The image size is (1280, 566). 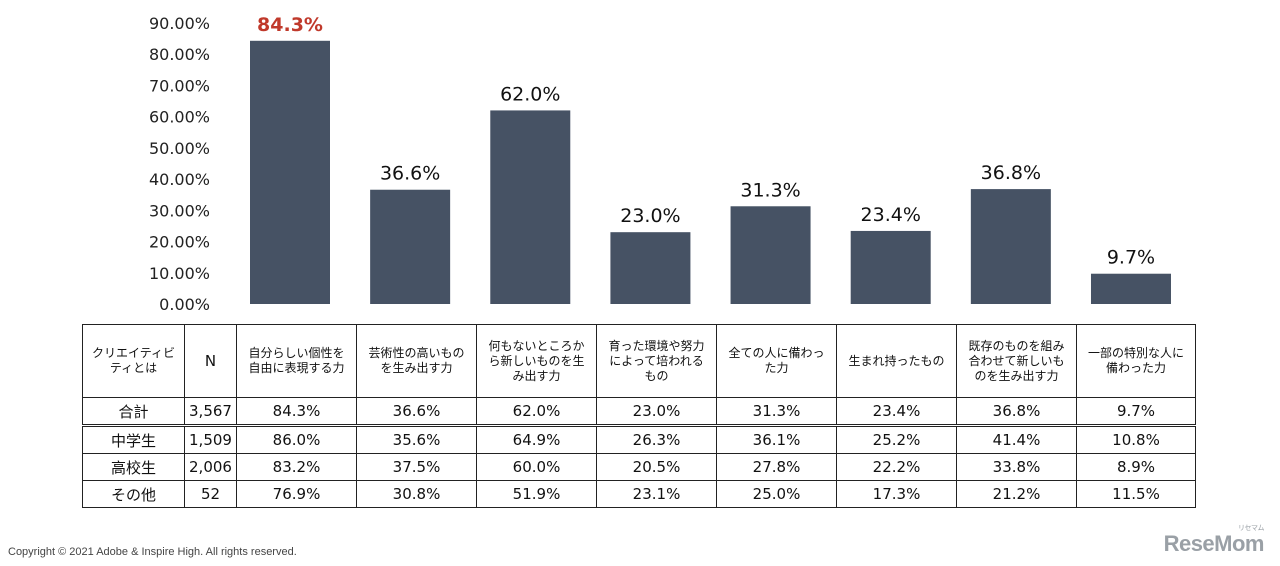 I want to click on table-cell: 25.0%, so click(x=776, y=494).